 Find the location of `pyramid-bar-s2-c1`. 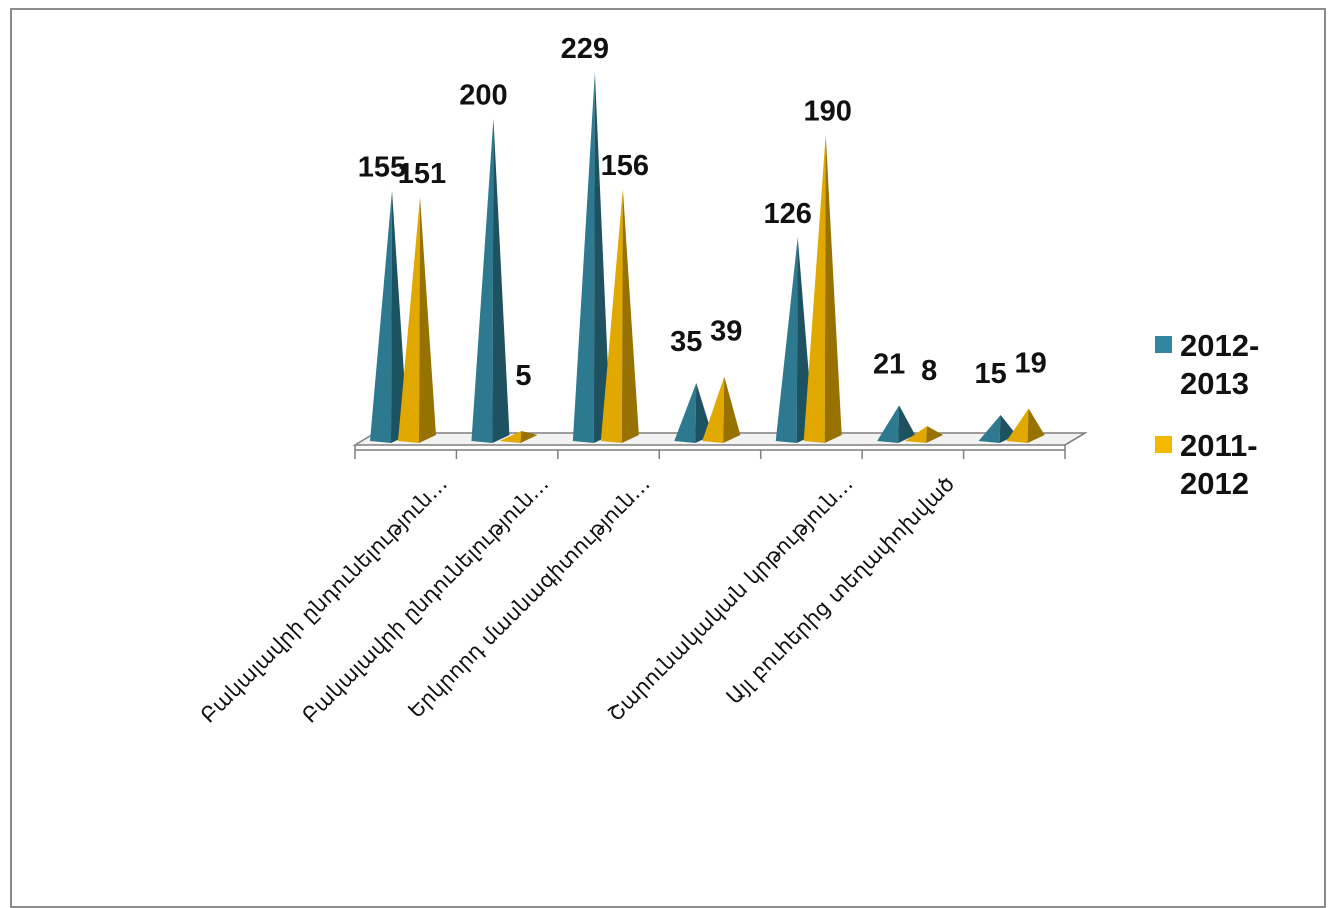

pyramid-bar-s2-c1 is located at coordinates (417, 320).